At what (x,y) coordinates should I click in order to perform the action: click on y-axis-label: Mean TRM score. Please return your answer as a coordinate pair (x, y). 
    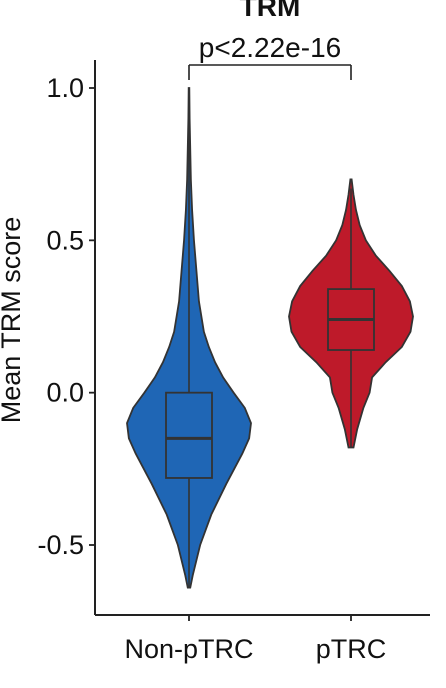
    Looking at the image, I should click on (13, 320).